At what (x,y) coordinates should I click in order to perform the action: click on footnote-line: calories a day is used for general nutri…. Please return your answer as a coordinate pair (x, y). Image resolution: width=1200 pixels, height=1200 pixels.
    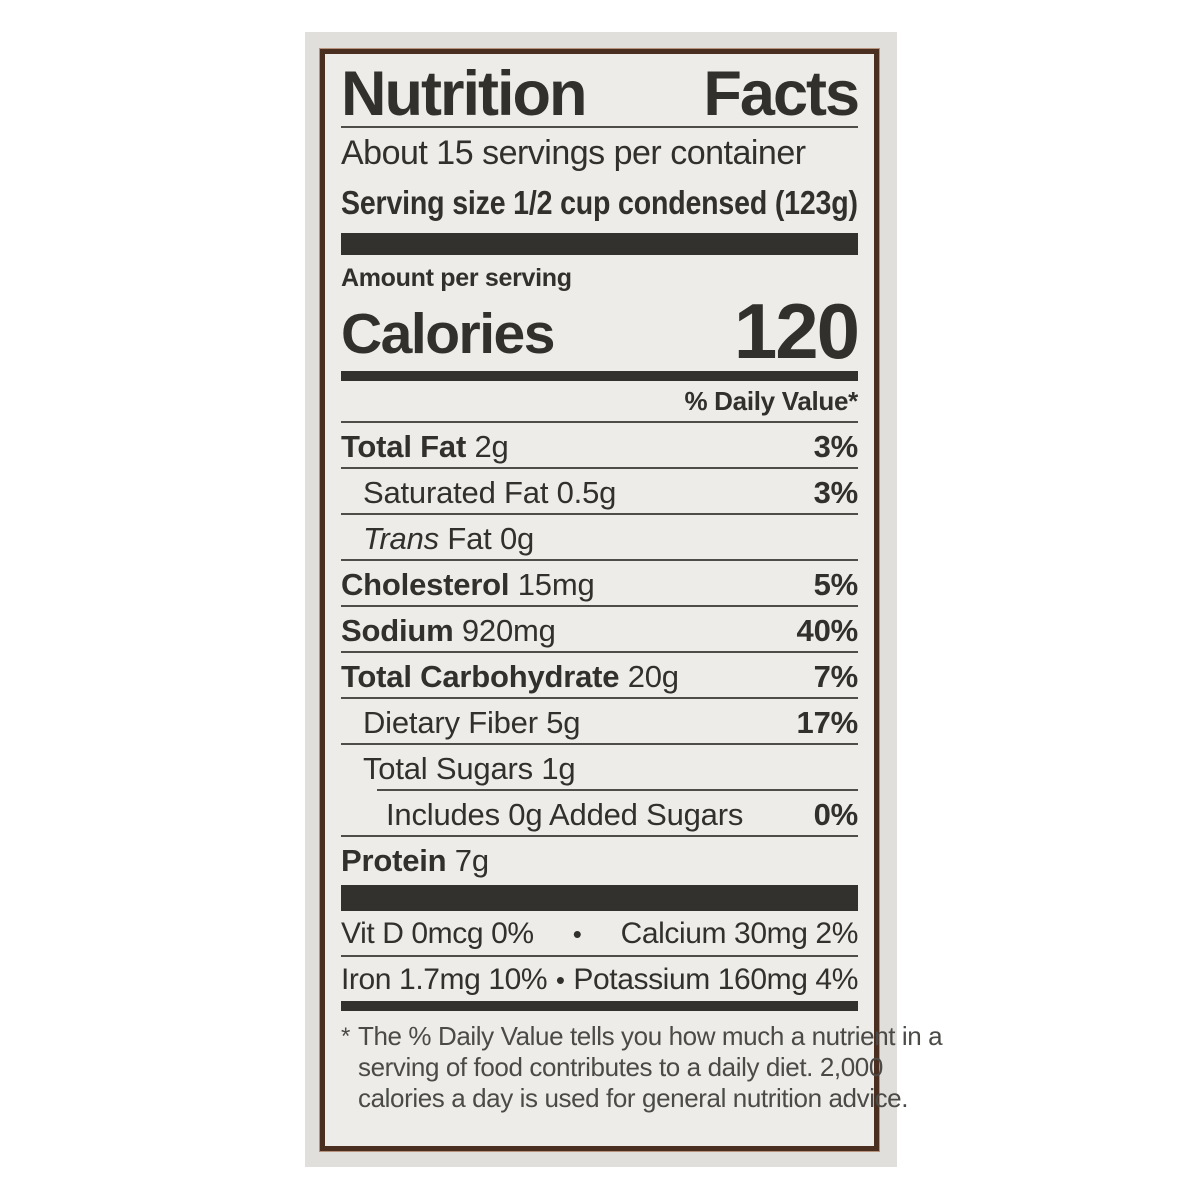
    Looking at the image, I should click on (633, 1098).